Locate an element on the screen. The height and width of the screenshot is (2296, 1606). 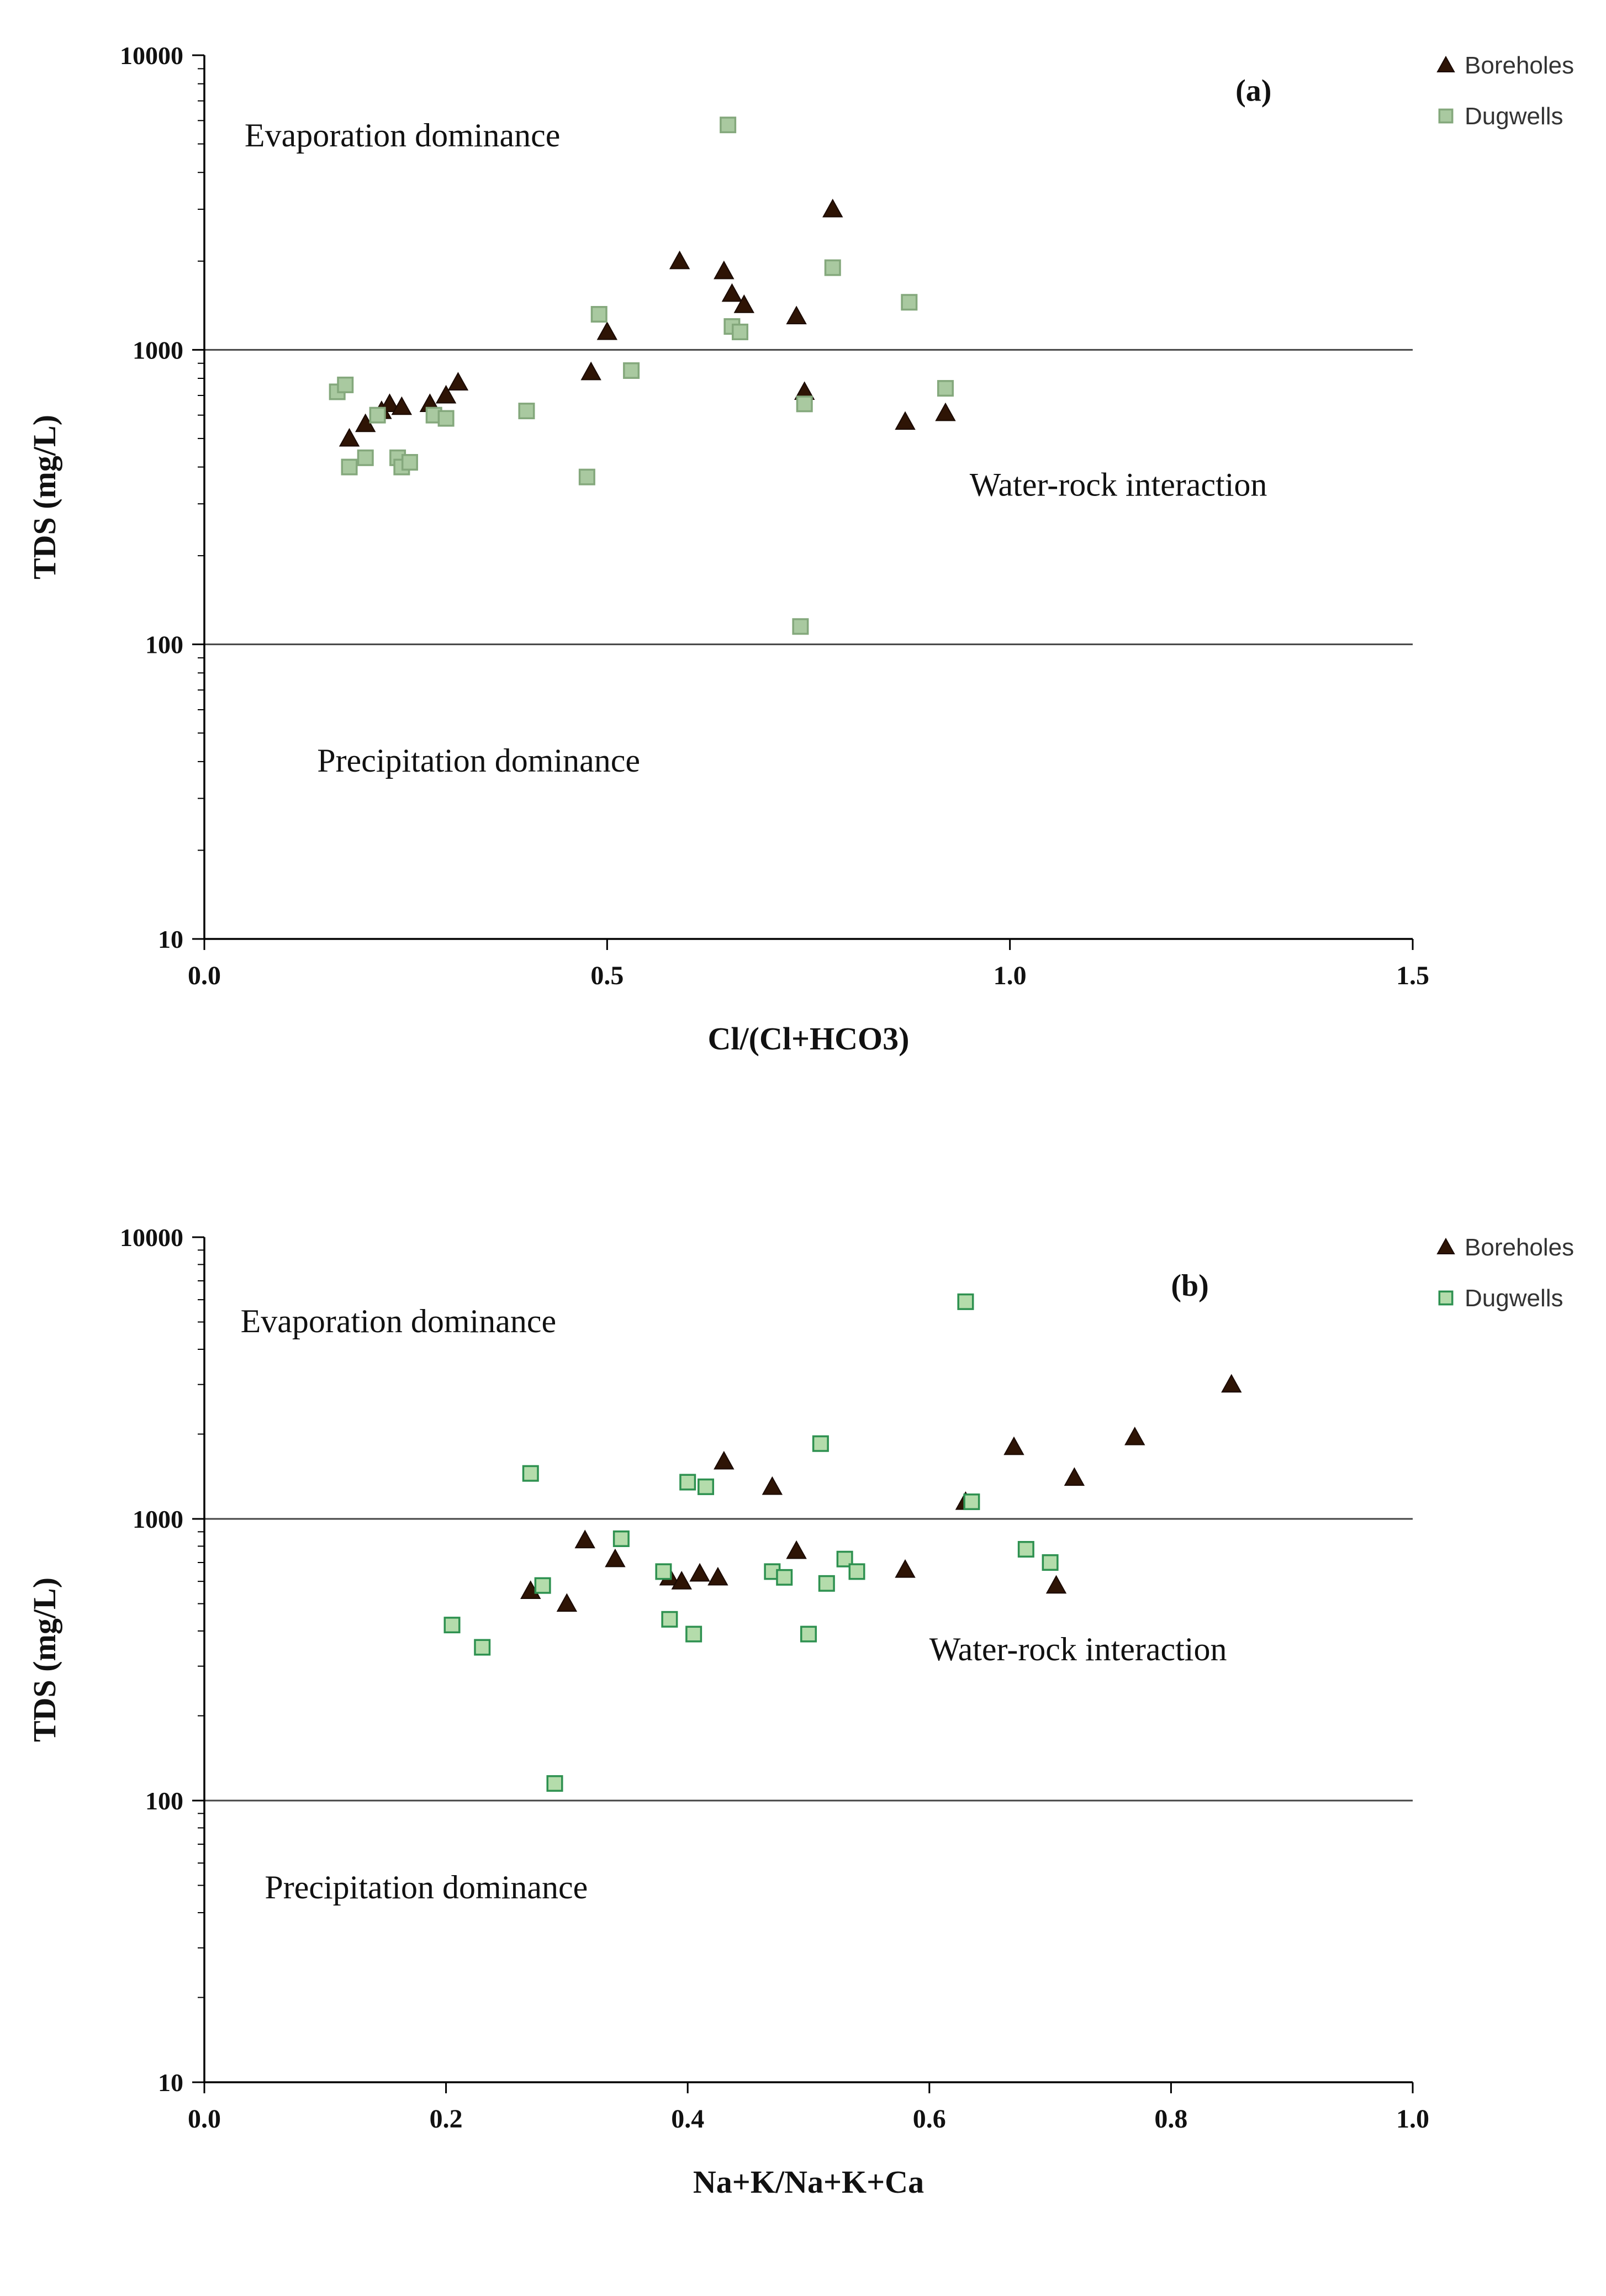
x-axis-label: Cl/(Cl+HCO3) is located at coordinates (809, 1039).